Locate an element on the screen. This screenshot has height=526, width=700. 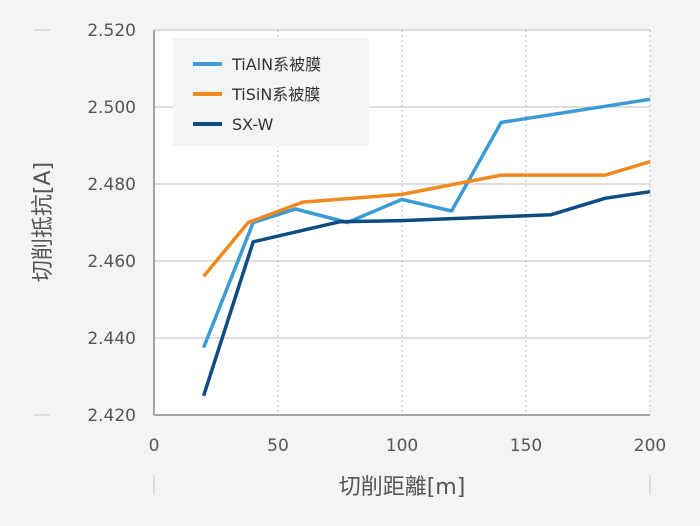
y-axis-title: 切削抵抗[A] is located at coordinates (43, 222).